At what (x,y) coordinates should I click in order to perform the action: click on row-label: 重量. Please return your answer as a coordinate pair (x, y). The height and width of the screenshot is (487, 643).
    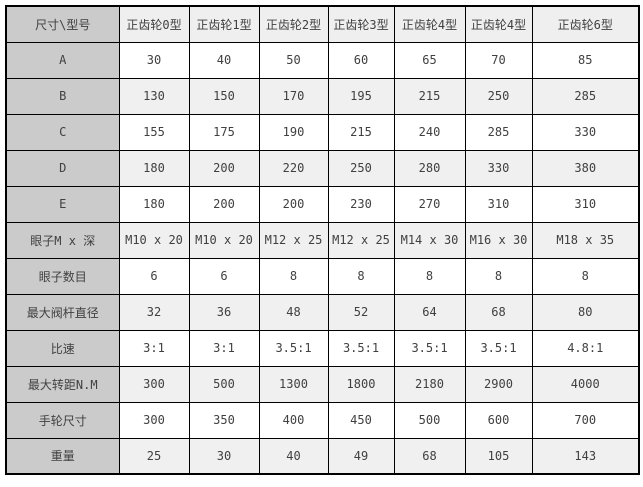
    Looking at the image, I should click on (62, 456).